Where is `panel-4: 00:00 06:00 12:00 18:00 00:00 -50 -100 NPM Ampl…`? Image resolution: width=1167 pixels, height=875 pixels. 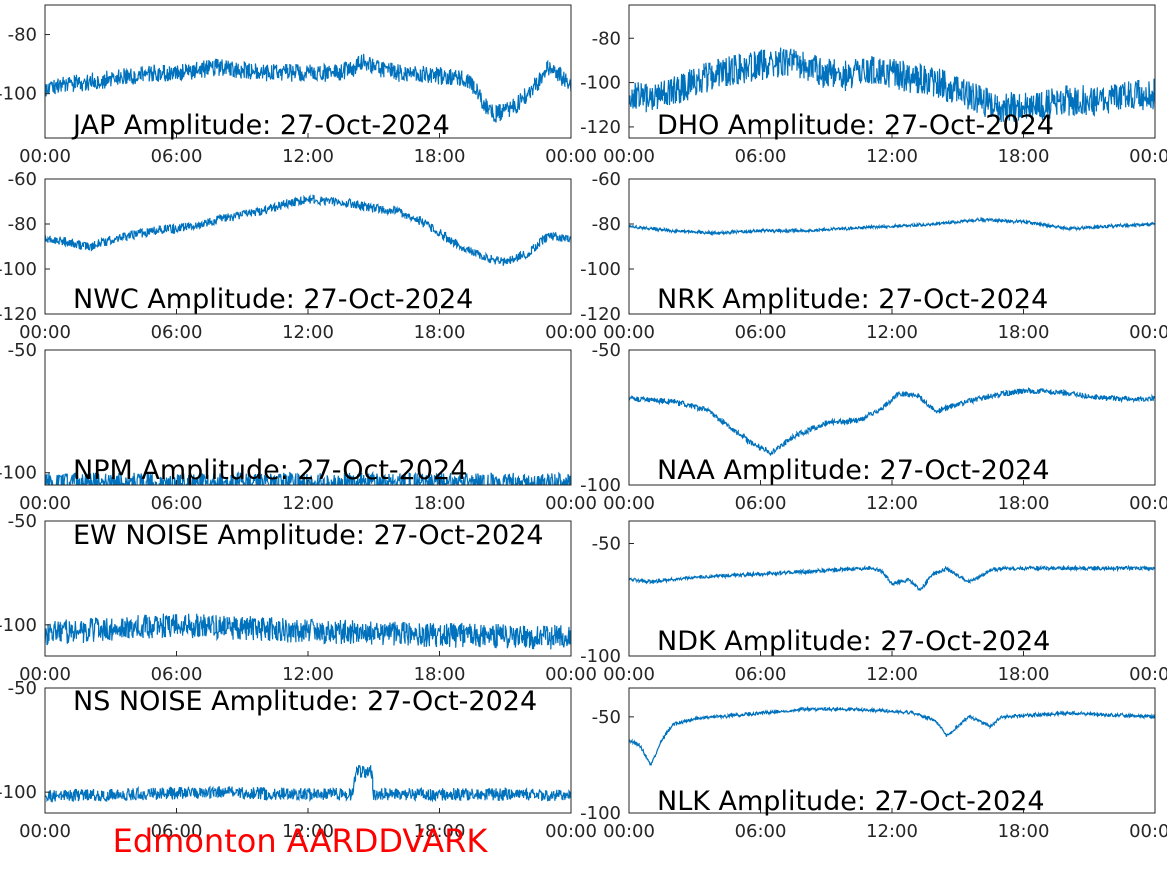 panel-4: 00:00 06:00 12:00 18:00 00:00 -50 -100 NPM Ampl… is located at coordinates (298, 427).